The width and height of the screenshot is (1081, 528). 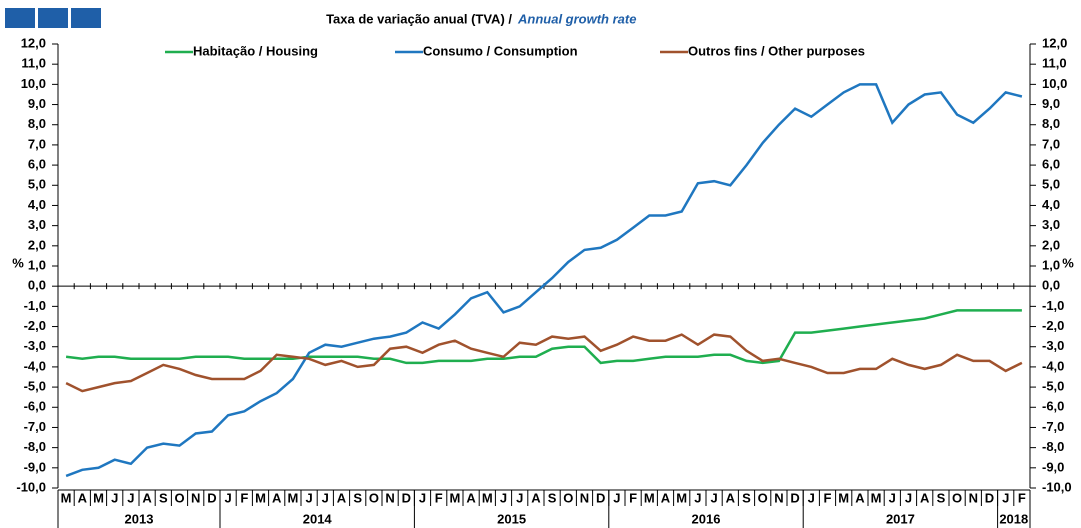 I want to click on y2-tick-label: 3,0, so click(x=1051, y=224).